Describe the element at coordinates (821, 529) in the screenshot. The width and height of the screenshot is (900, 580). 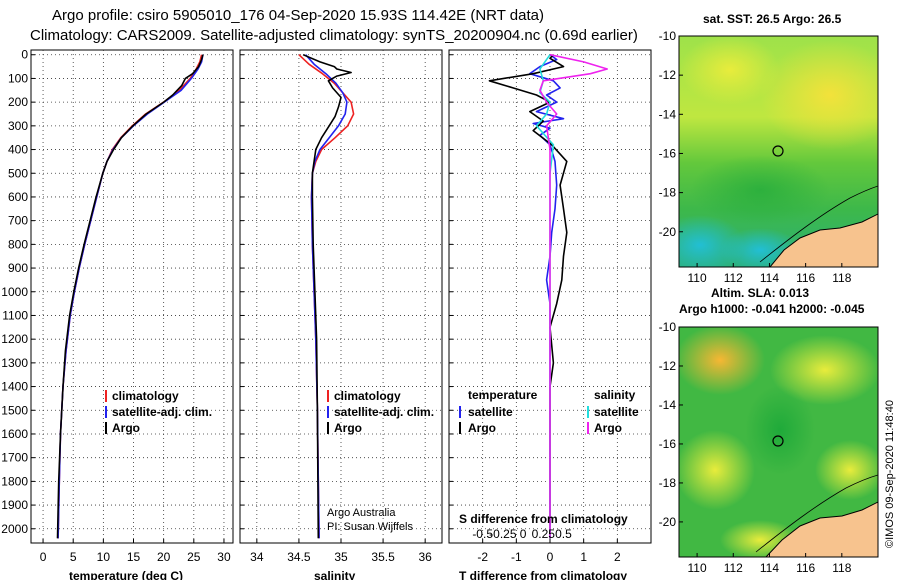
I see `land-mass` at that location.